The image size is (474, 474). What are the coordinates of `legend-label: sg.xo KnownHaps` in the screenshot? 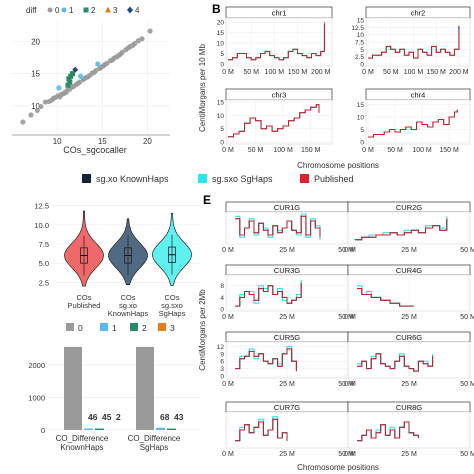 It's located at (132, 179).